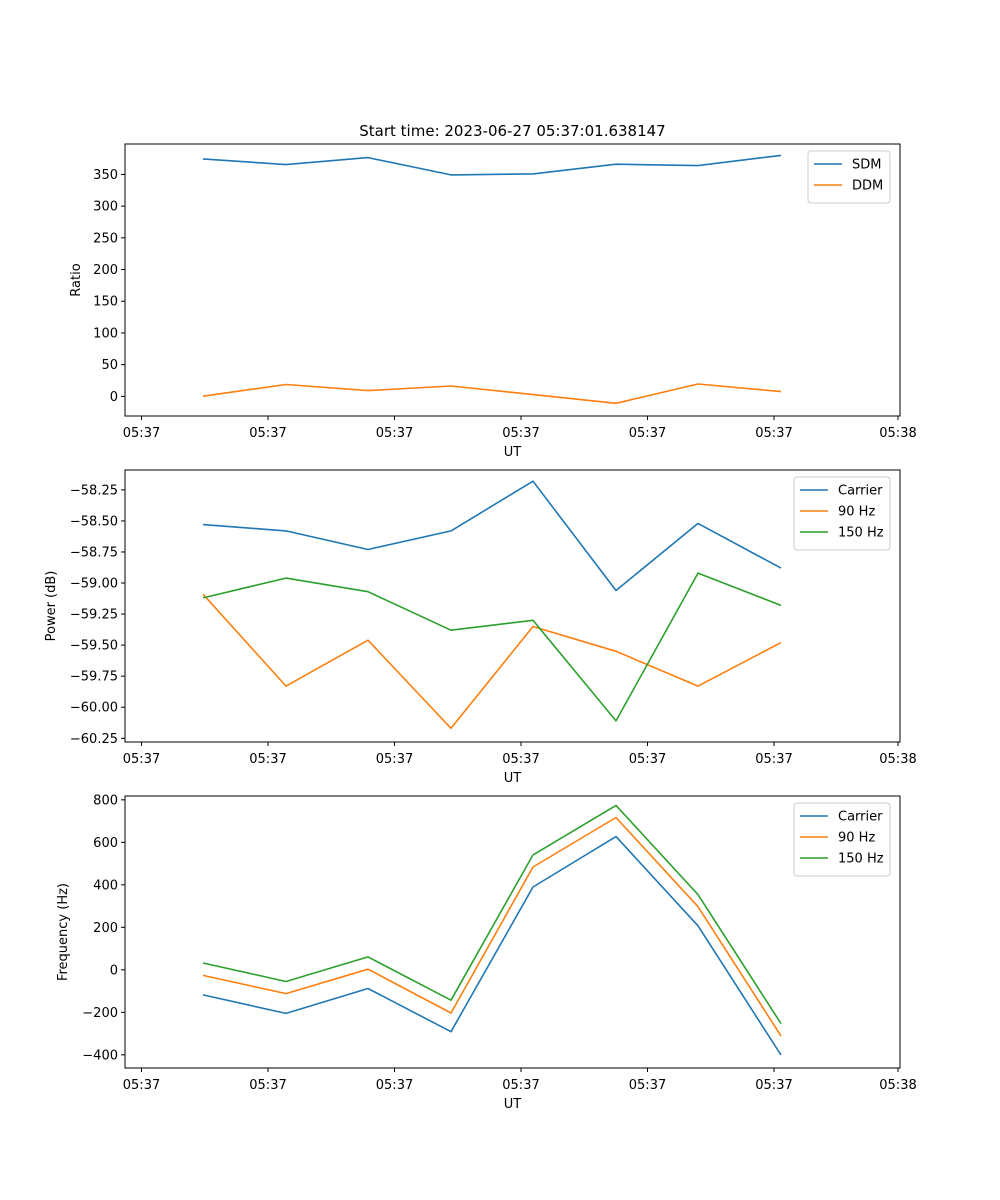 Image resolution: width=1000 pixels, height=1200 pixels. What do you see at coordinates (94, 708) in the screenshot?
I see `y-tick-label: −60.00` at bounding box center [94, 708].